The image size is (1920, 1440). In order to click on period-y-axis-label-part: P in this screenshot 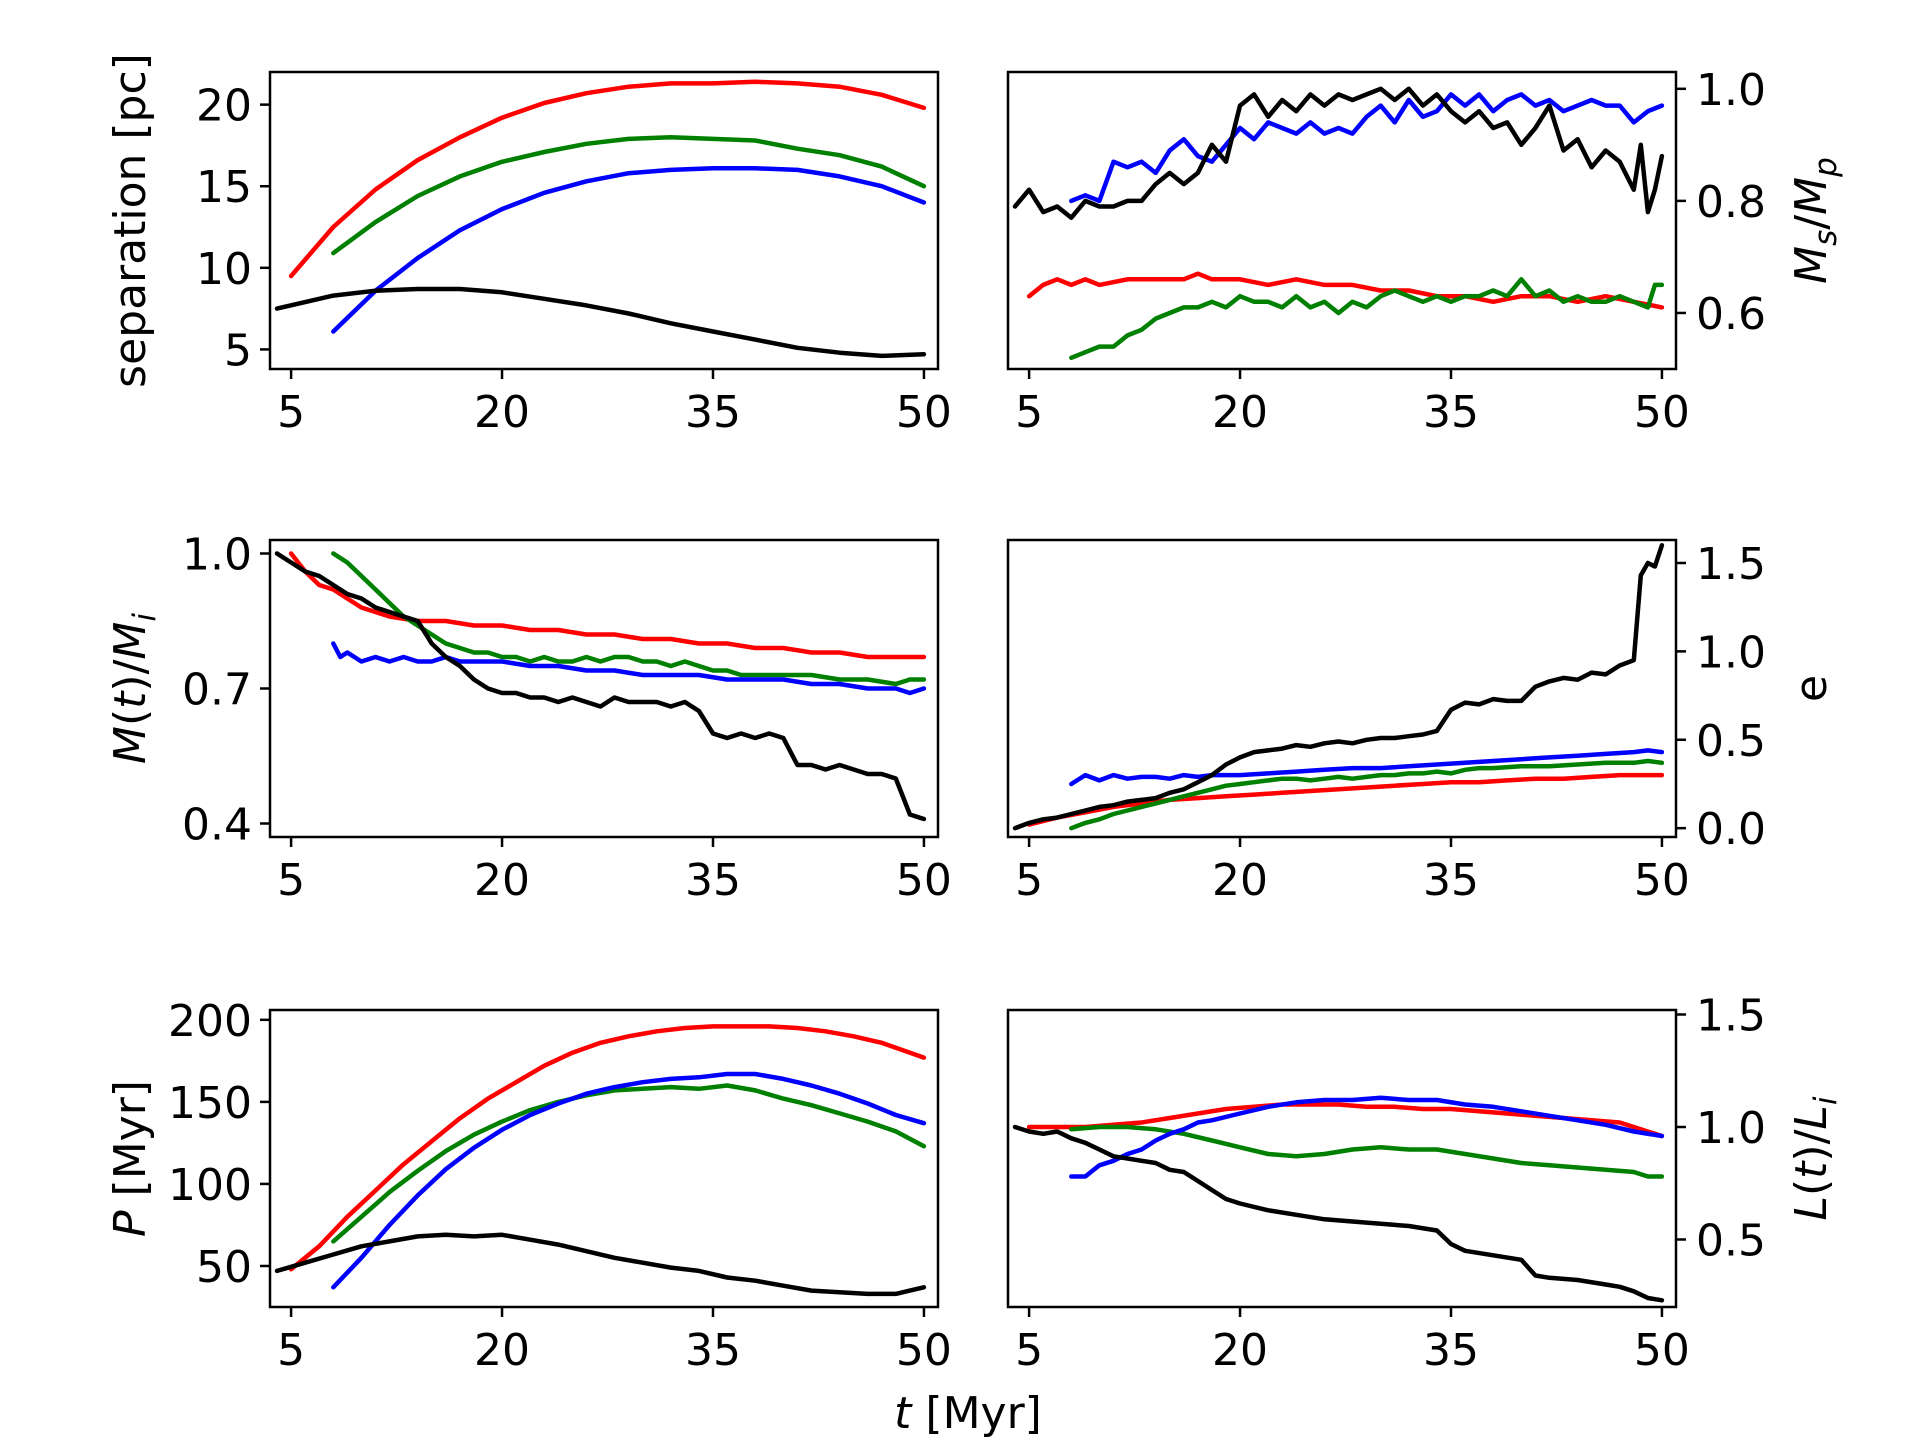, I will do `click(130, 1223)`.